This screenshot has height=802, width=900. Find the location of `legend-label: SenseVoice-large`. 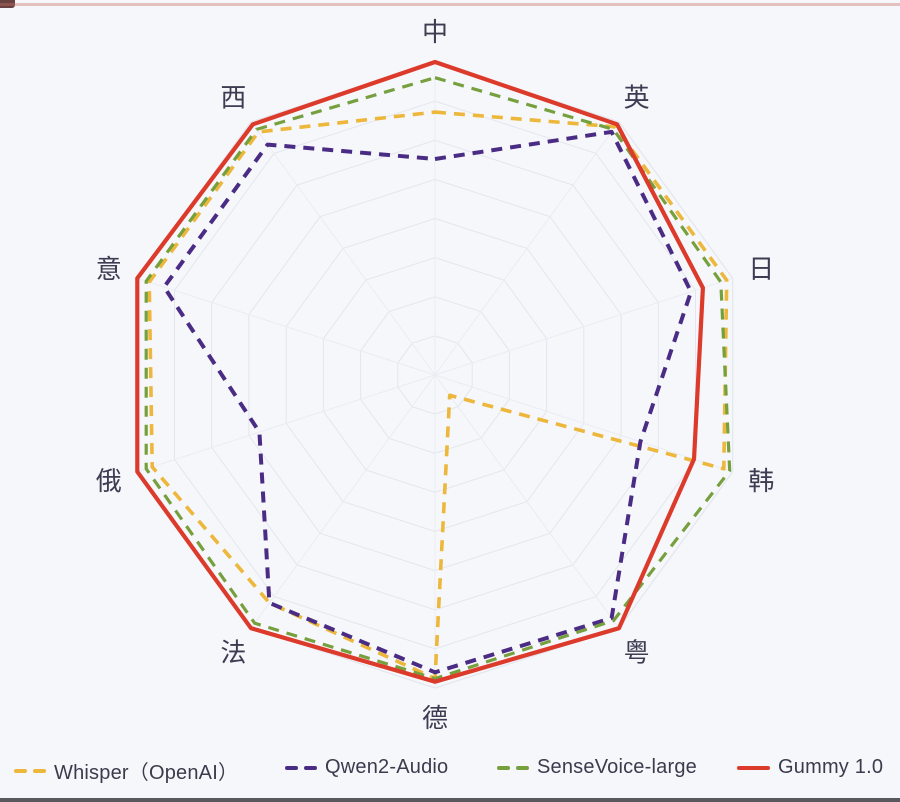

legend-label: SenseVoice-large is located at coordinates (617, 767).